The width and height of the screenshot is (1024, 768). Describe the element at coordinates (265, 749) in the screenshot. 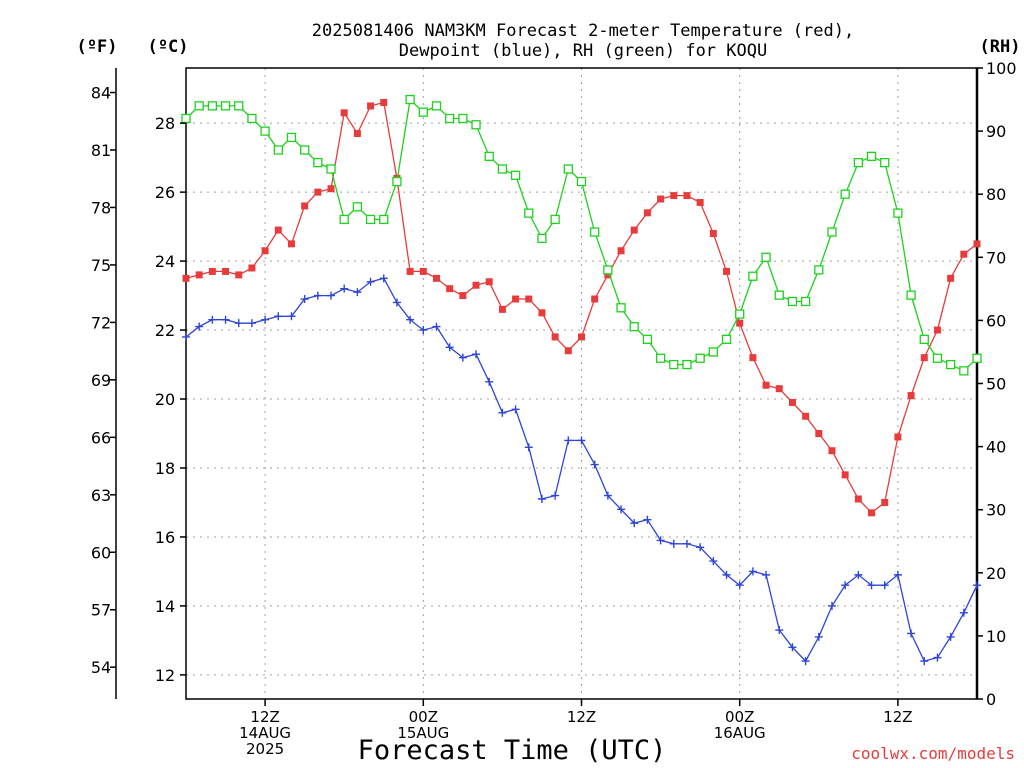

I see `x-tick-label: 2025` at that location.